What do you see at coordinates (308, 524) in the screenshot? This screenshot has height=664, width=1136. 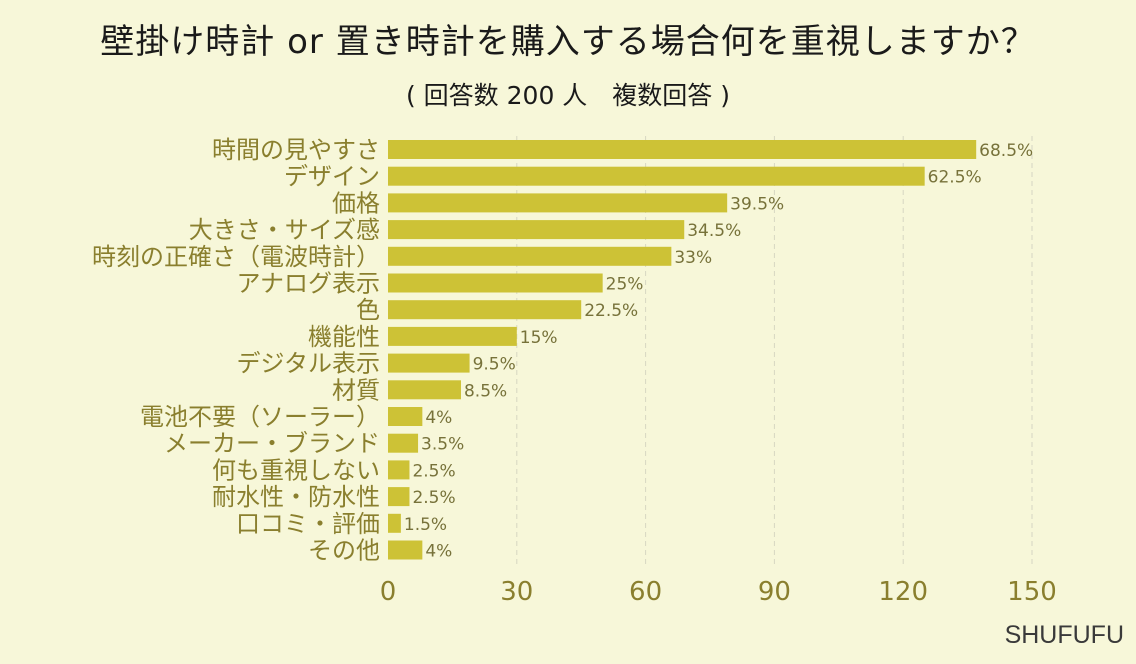 I see `category-label: 口コミ・評価` at bounding box center [308, 524].